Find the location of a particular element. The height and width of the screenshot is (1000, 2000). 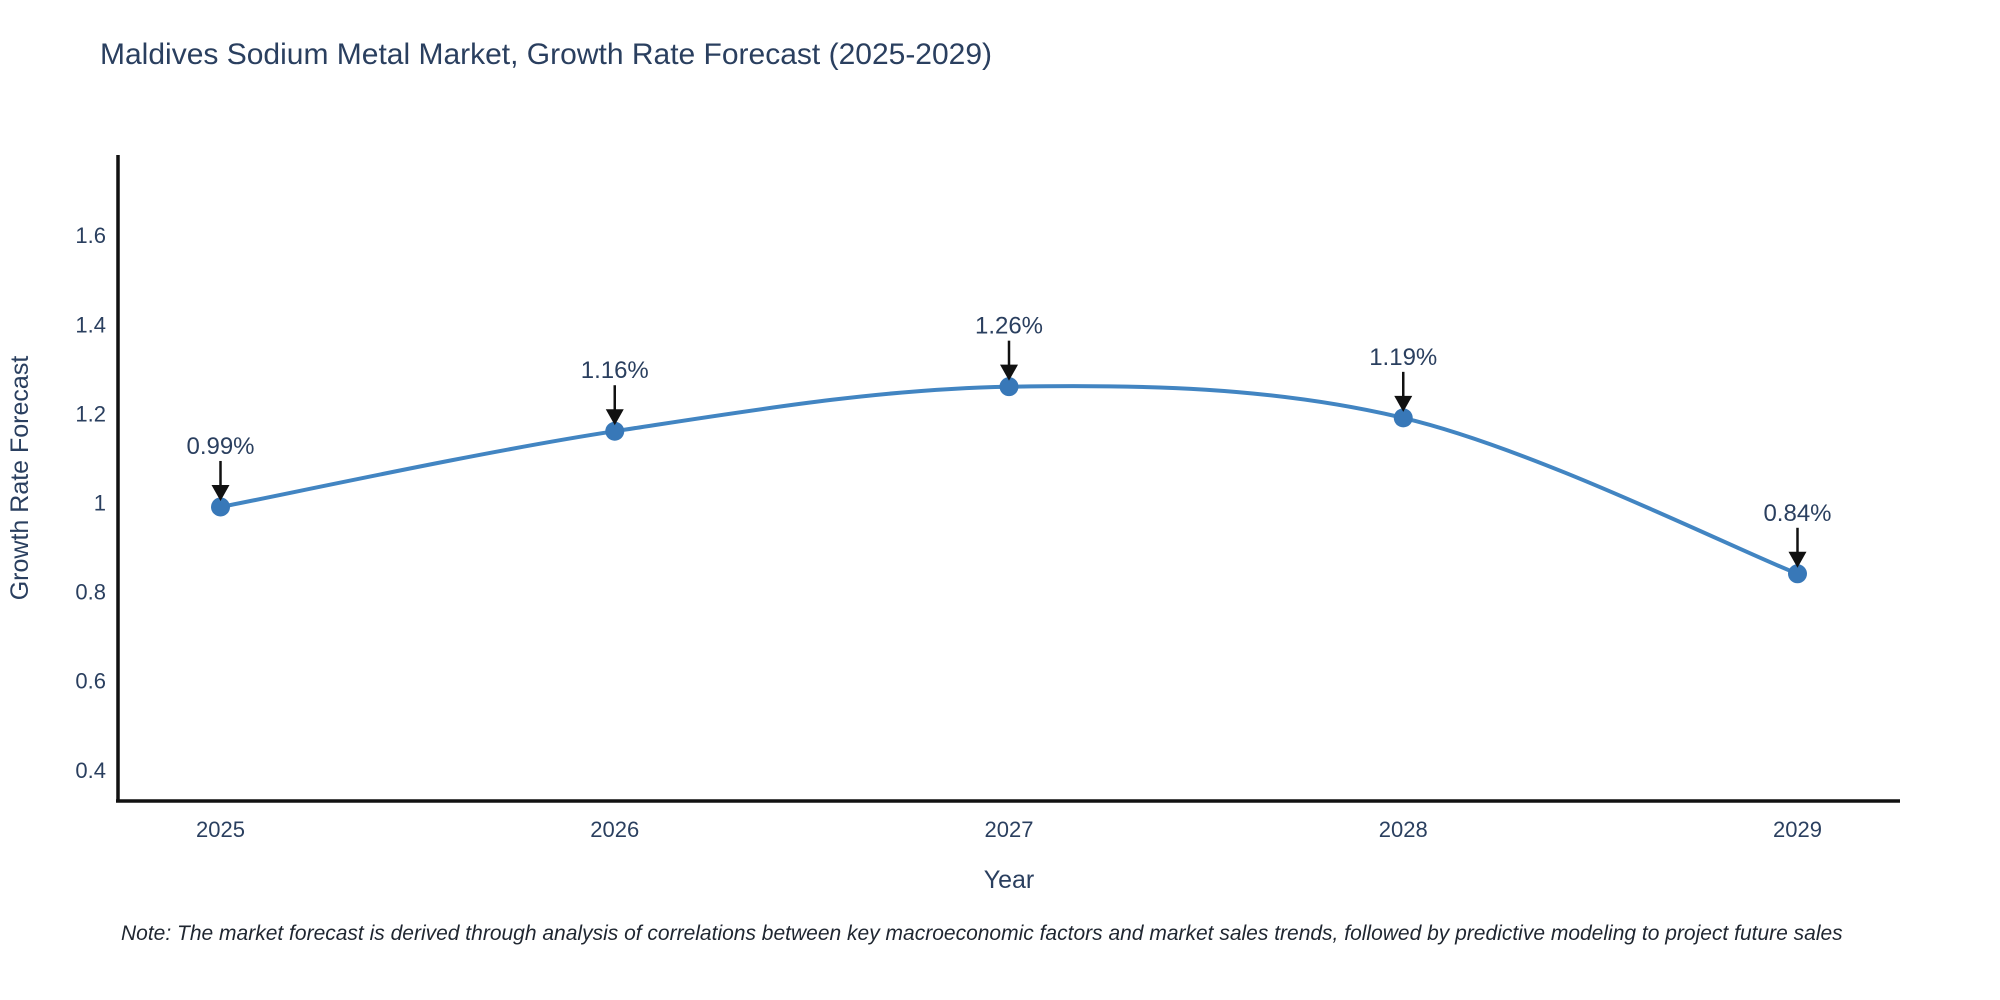

point-annotation-label: 0.99% is located at coordinates (220, 446).